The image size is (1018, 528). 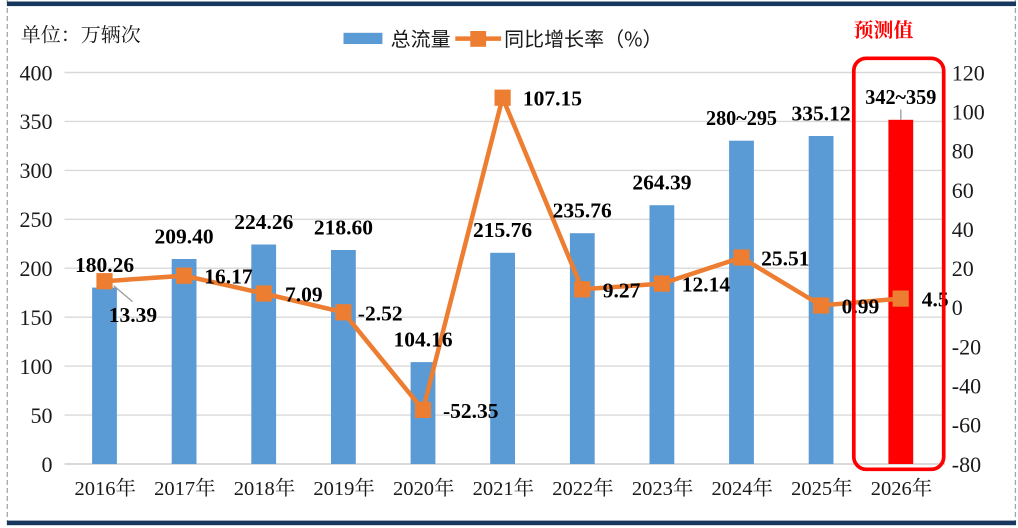 What do you see at coordinates (304, 295) in the screenshot?
I see `svg-text: 7.09` at bounding box center [304, 295].